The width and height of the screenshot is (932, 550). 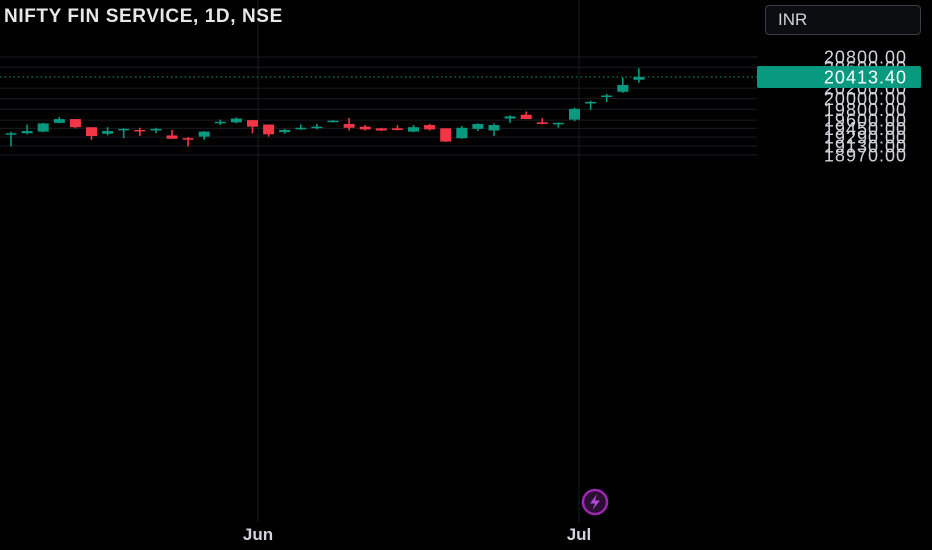 What do you see at coordinates (417, 534) in the screenshot?
I see `time-axis: Jun Jul` at bounding box center [417, 534].